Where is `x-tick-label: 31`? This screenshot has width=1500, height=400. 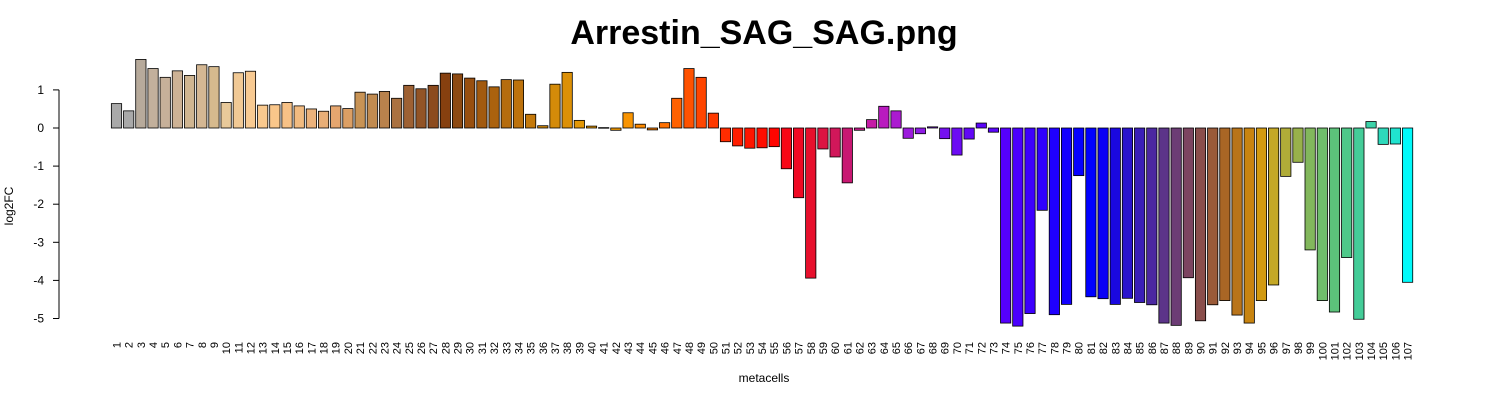 x-tick-label: 31 is located at coordinates (483, 348).